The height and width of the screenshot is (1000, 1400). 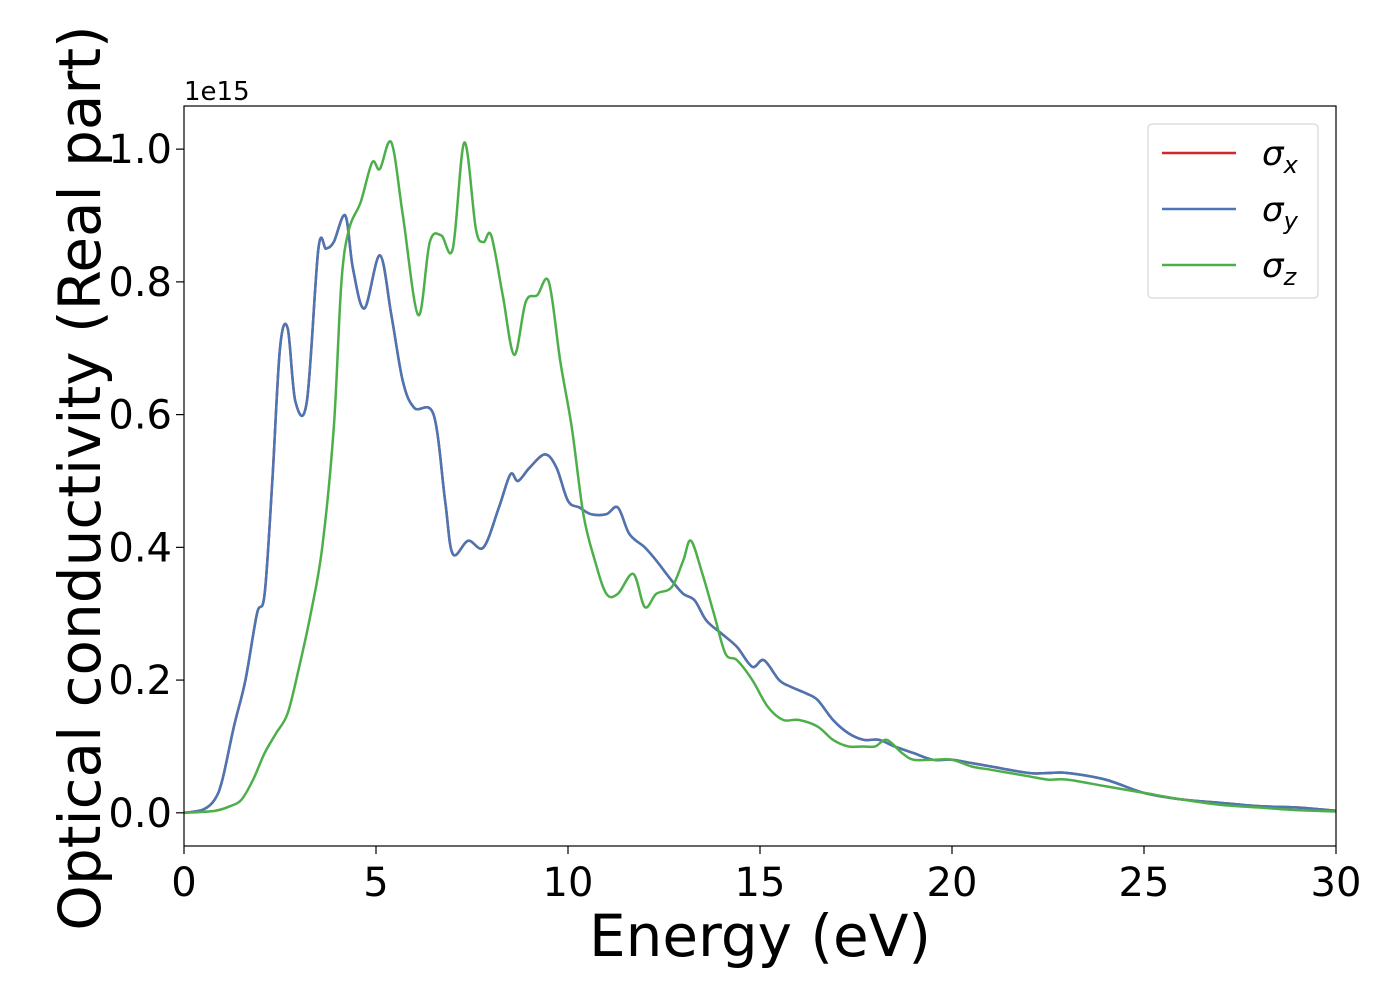 I want to click on y-axis-offset-label: 1e15, so click(x=217, y=92).